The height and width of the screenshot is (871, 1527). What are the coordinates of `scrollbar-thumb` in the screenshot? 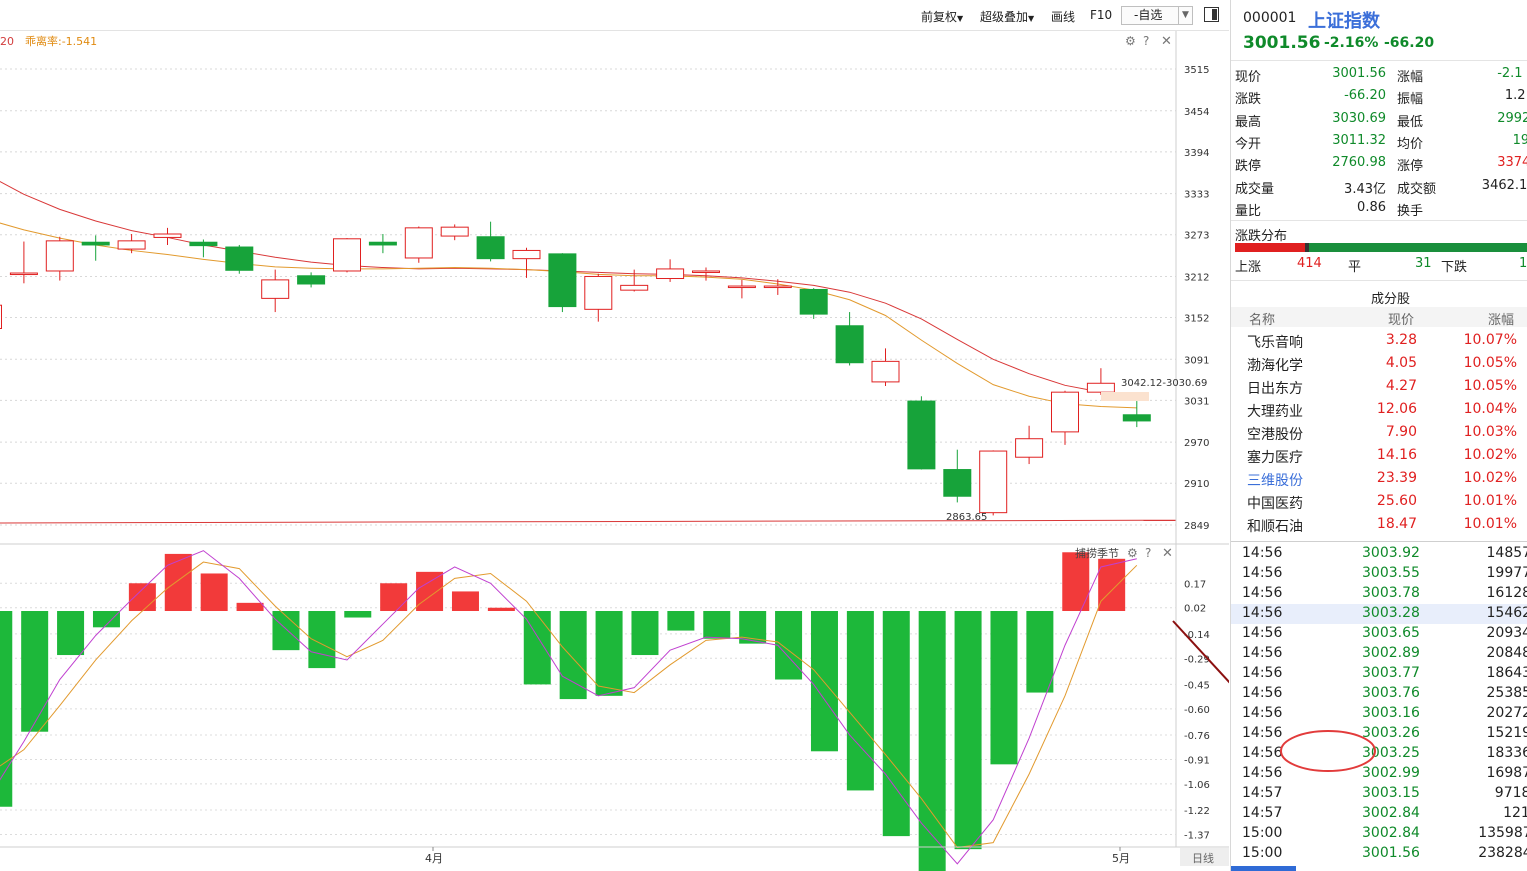 It's located at (1263, 868).